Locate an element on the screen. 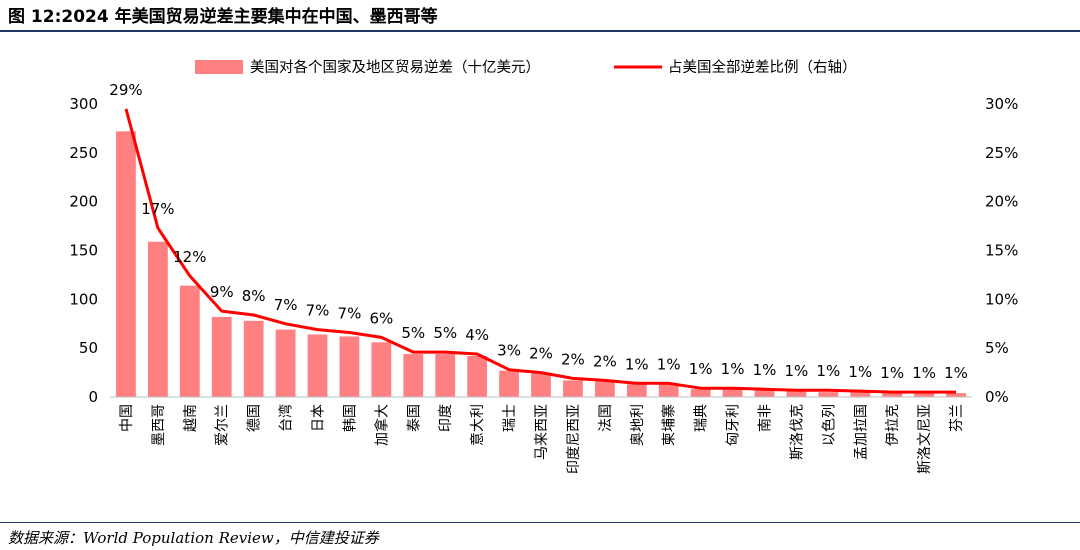 Image resolution: width=1080 pixels, height=550 pixels. right-tick-label: 10% is located at coordinates (1001, 299).